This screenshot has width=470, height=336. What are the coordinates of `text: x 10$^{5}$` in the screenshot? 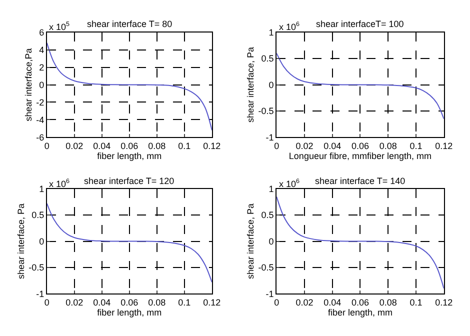 It's located at (59, 26).